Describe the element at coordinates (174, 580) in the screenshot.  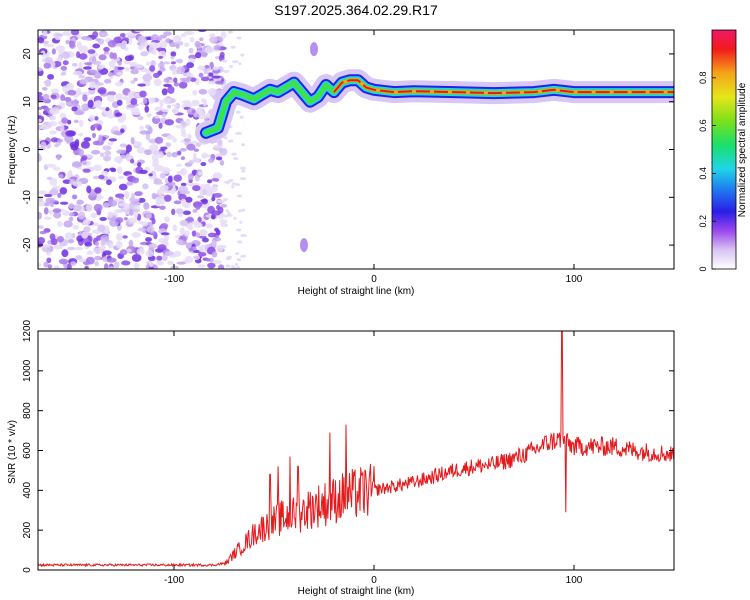
I see `snr-xtick-label: -100` at that location.